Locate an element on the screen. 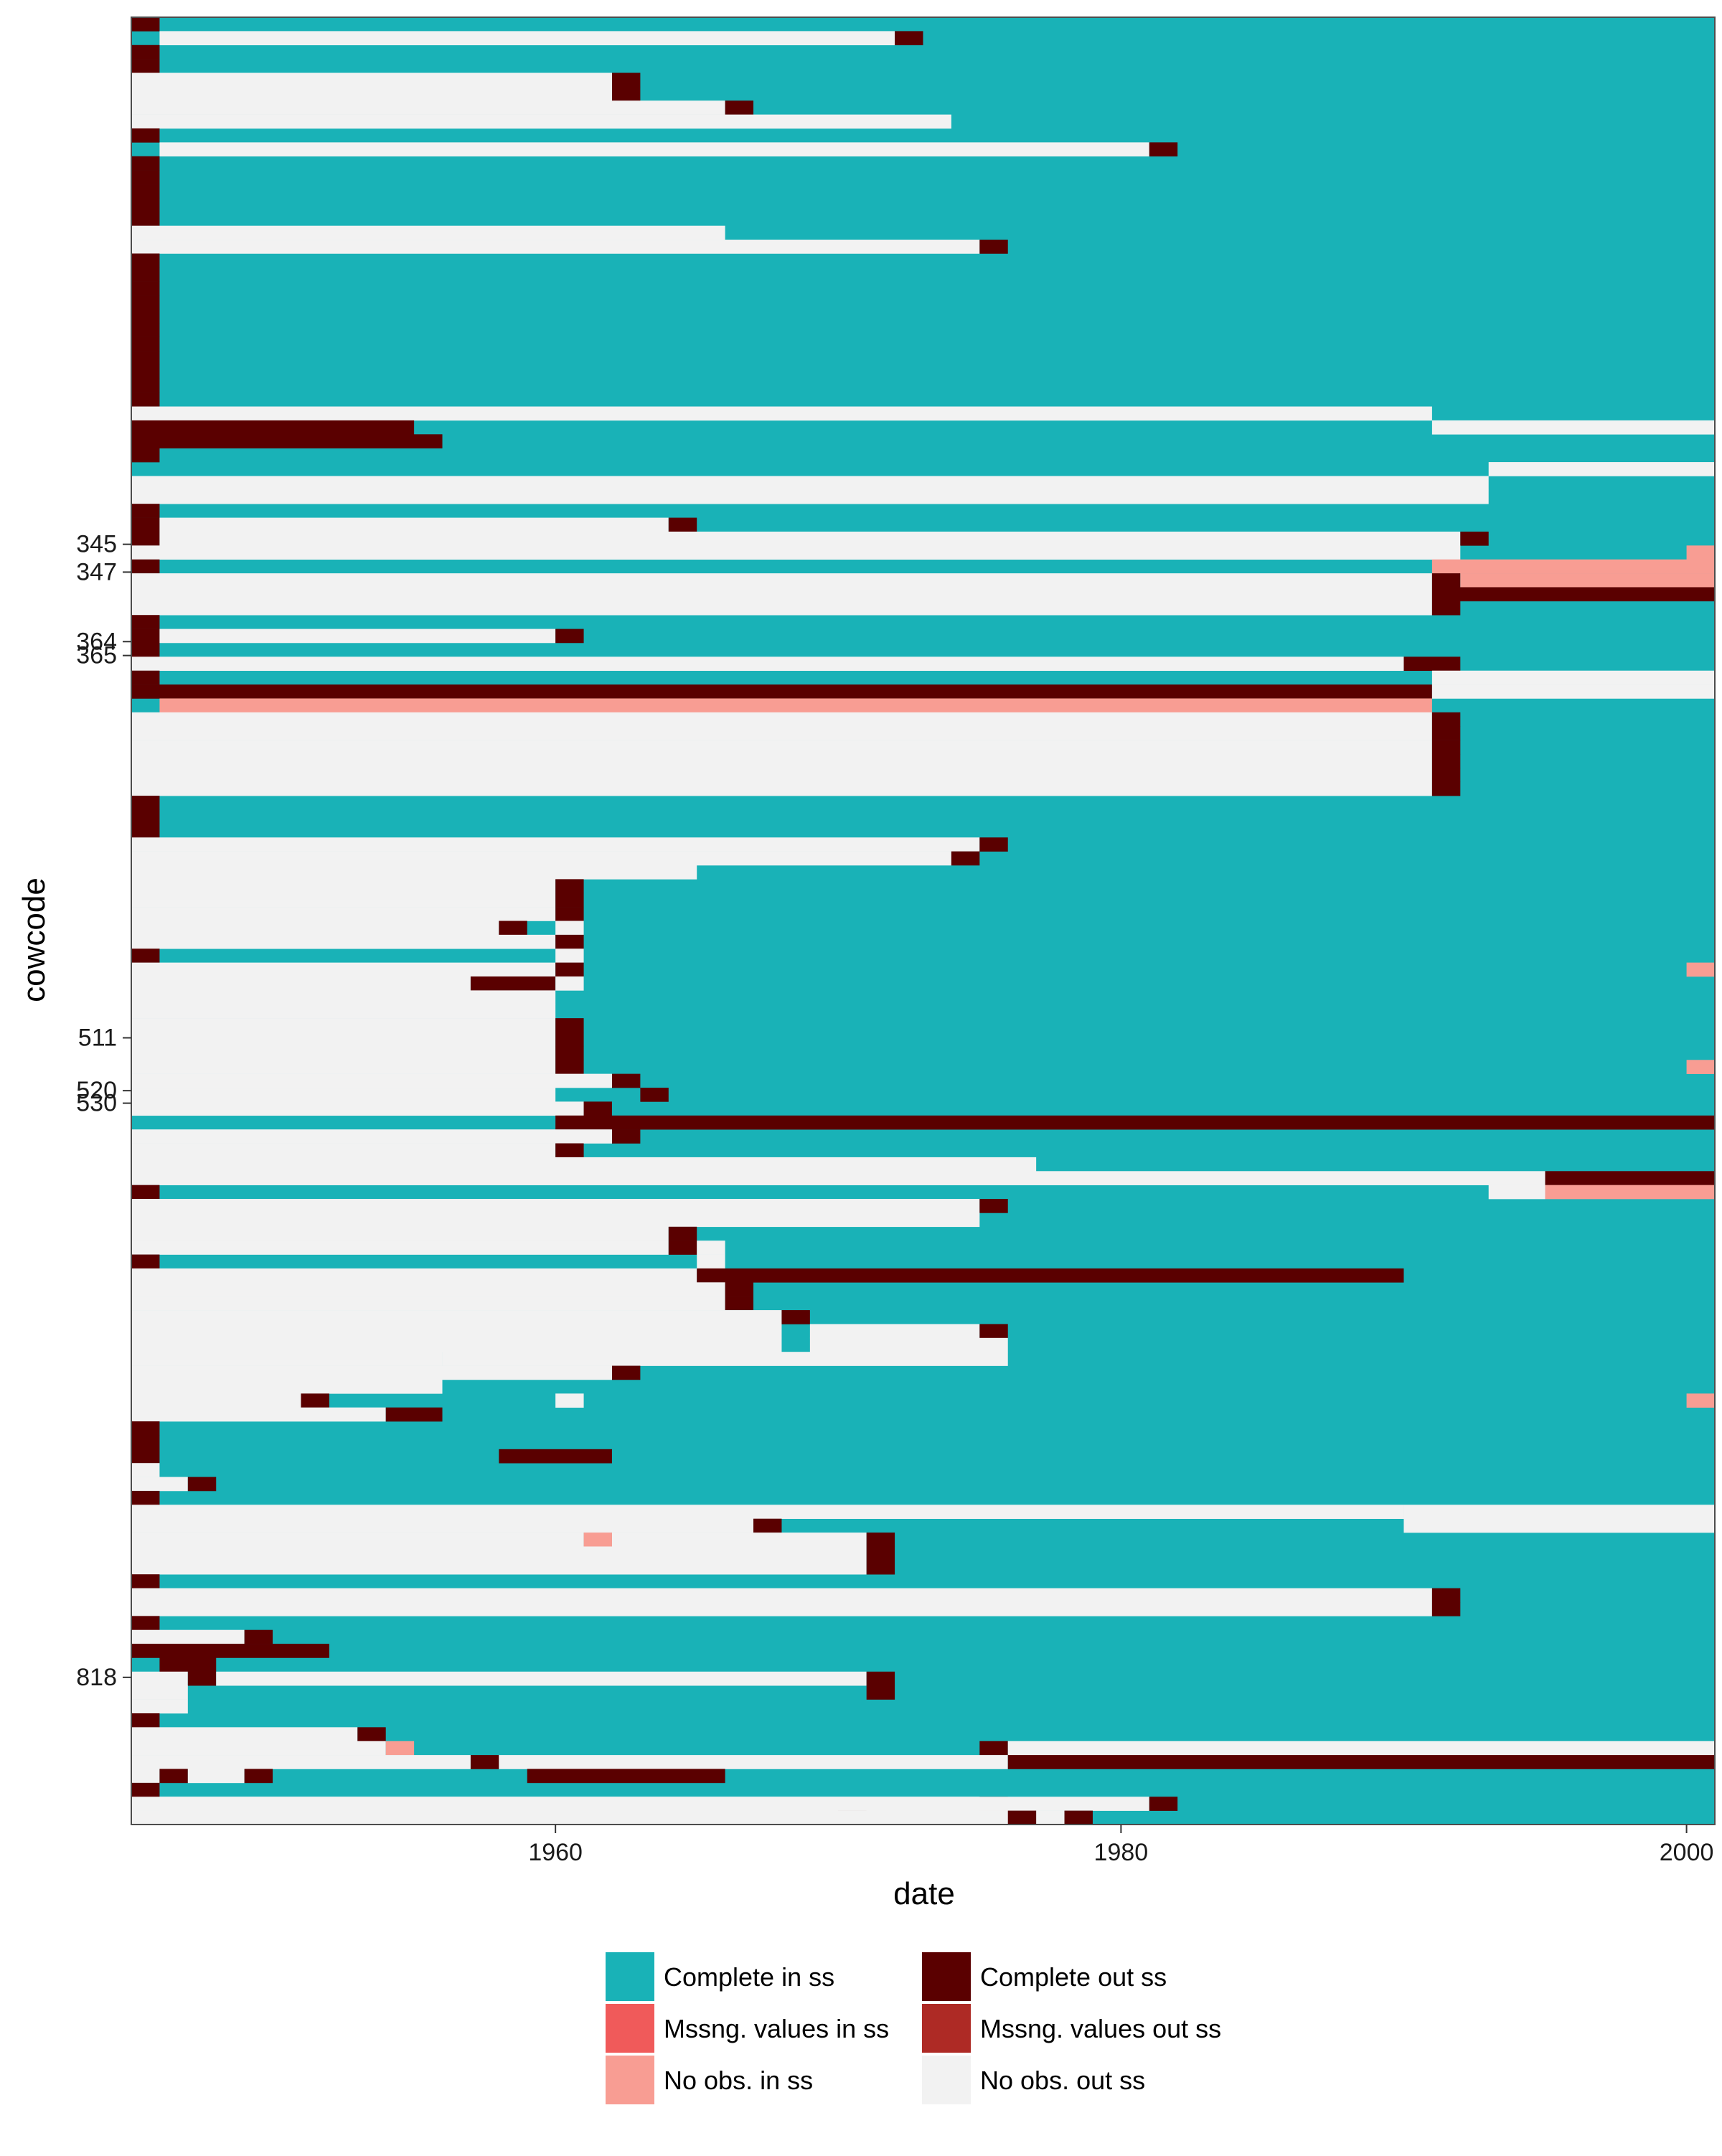 The width and height of the screenshot is (1722, 2156). legend-label-mout: Mssng. values out ss is located at coordinates (1101, 2028).